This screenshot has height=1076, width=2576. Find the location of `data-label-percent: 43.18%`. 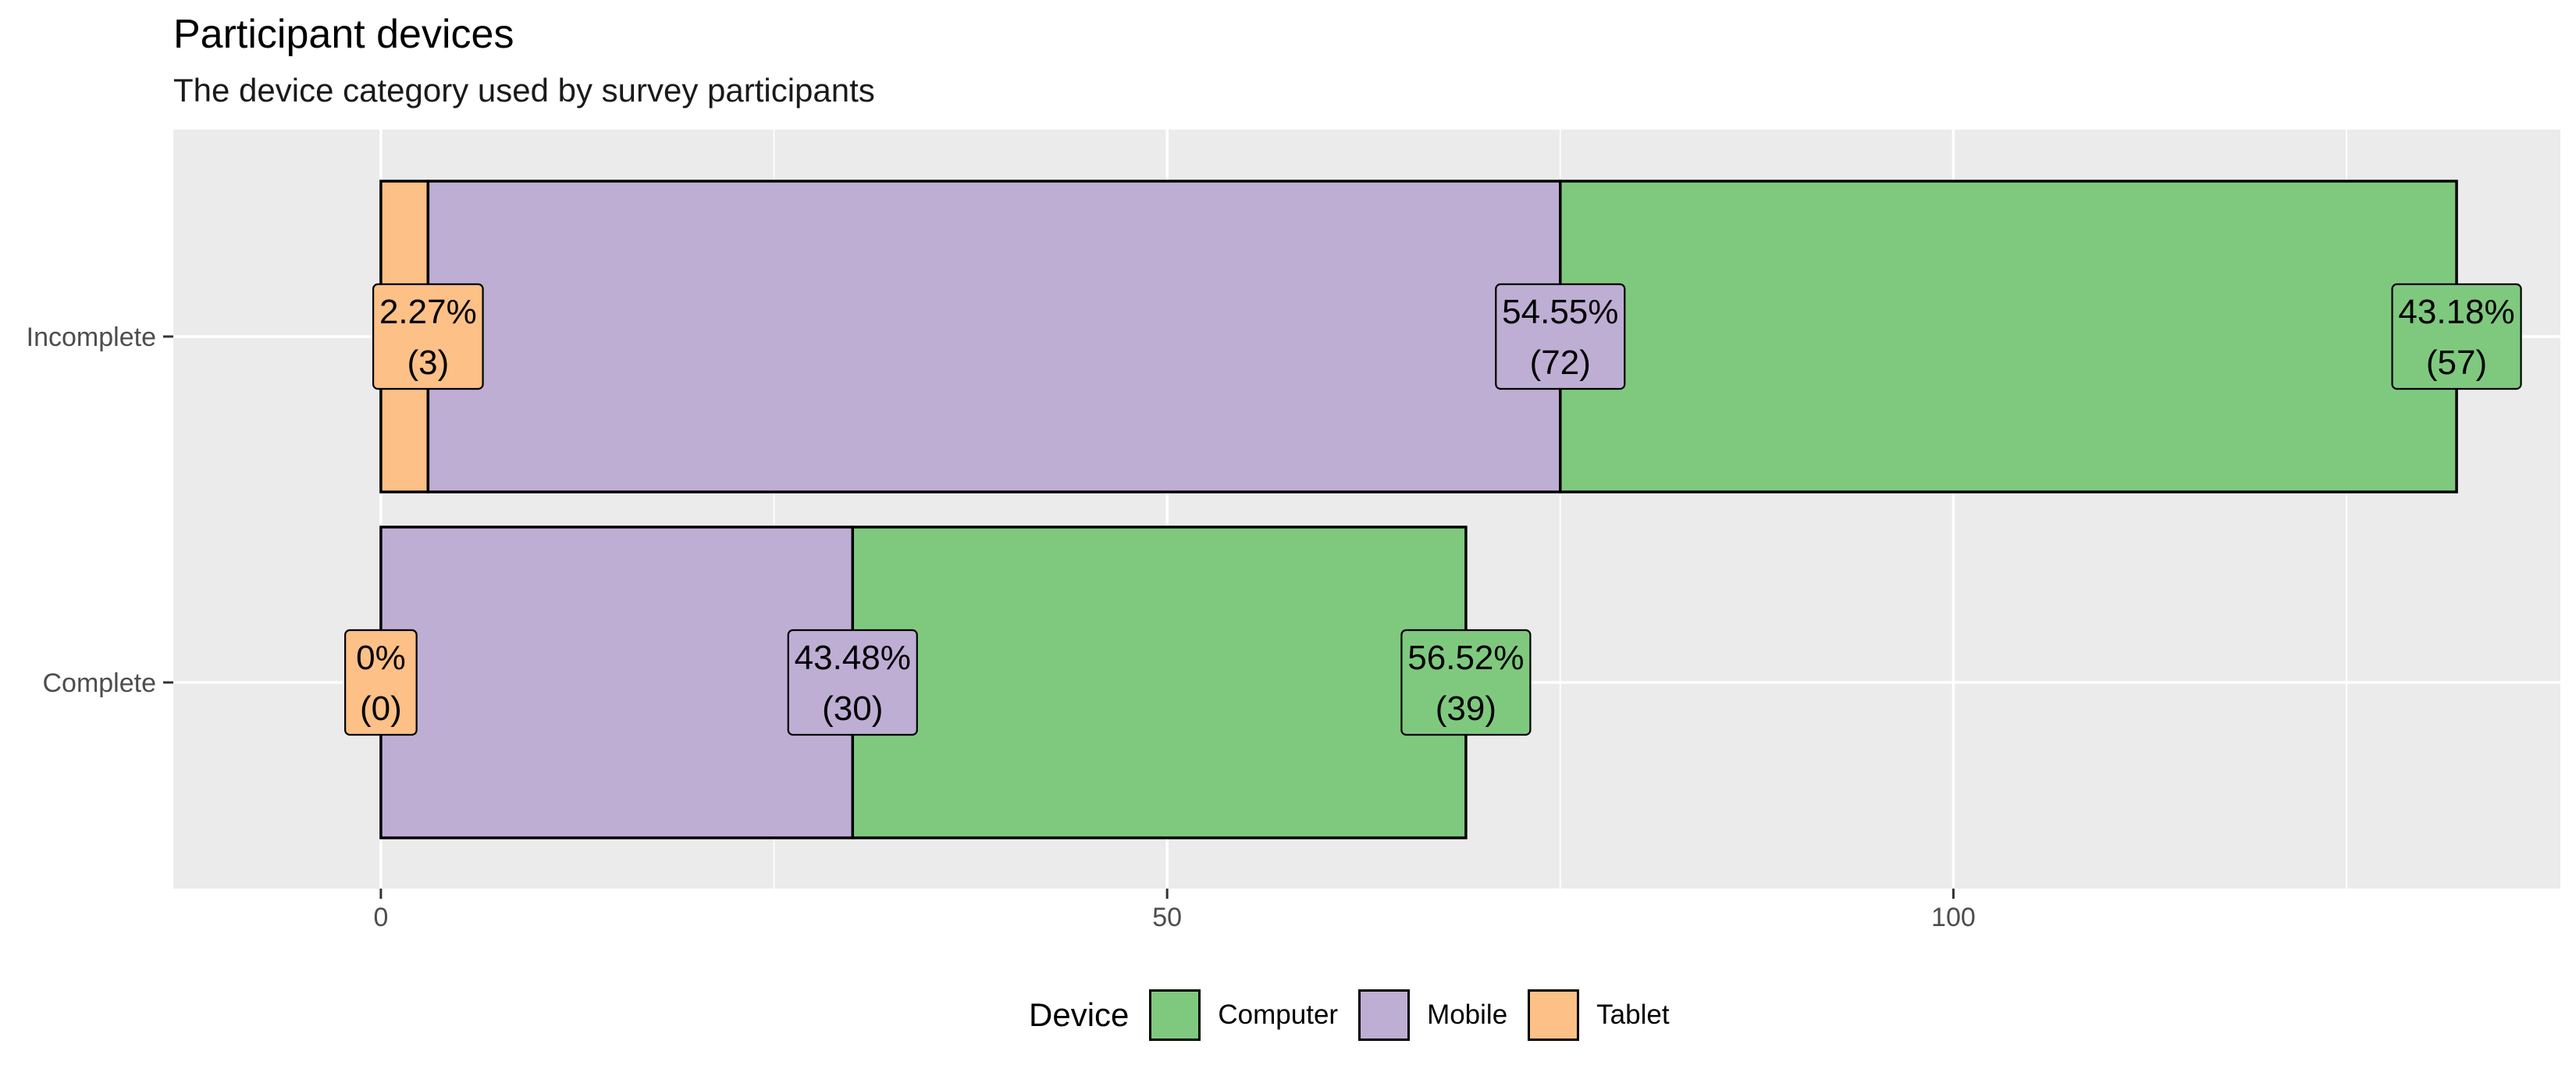

data-label-percent: 43.18% is located at coordinates (2456, 312).